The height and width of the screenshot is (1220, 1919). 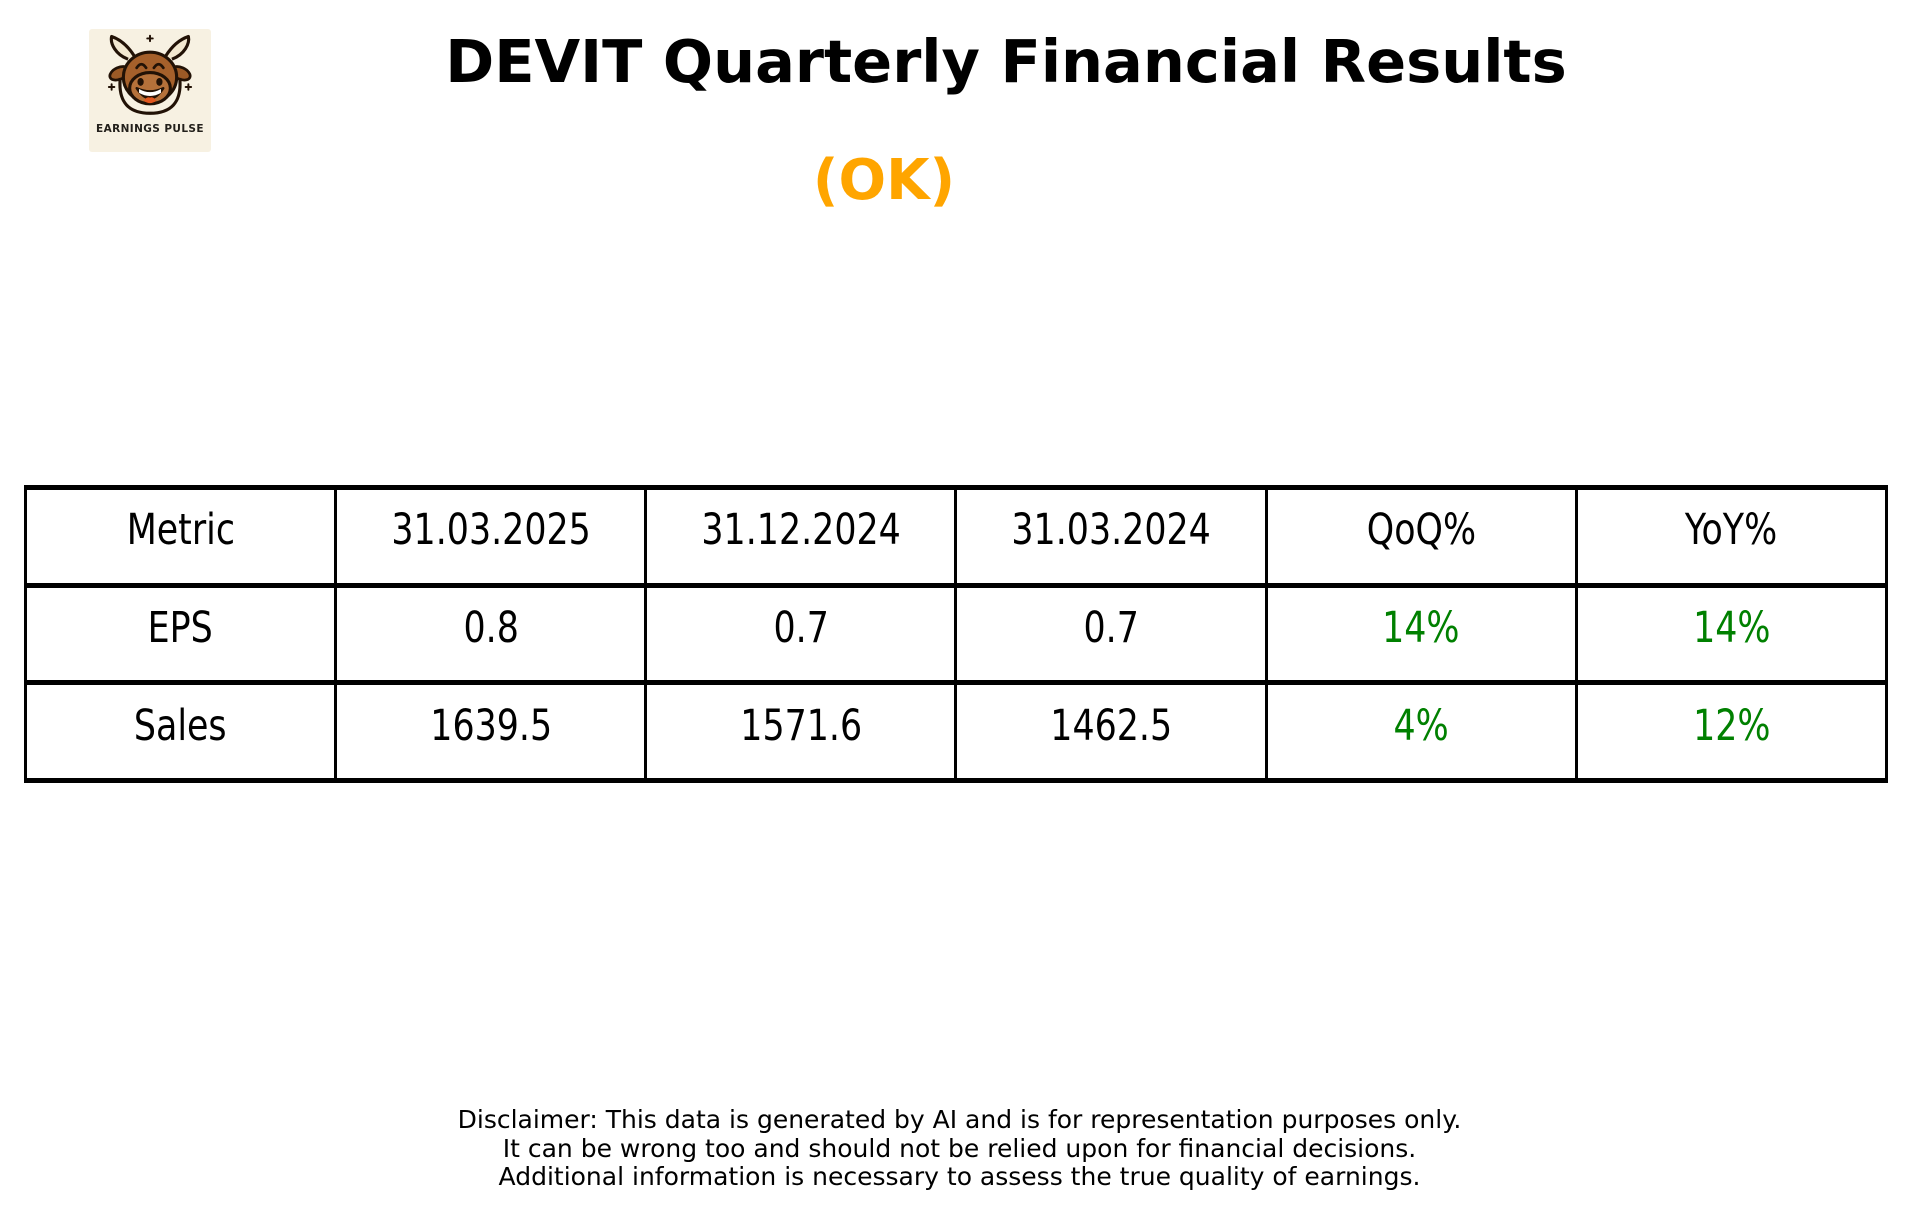 What do you see at coordinates (801, 634) in the screenshot?
I see `cell-eps-31-12-2024: 0.7` at bounding box center [801, 634].